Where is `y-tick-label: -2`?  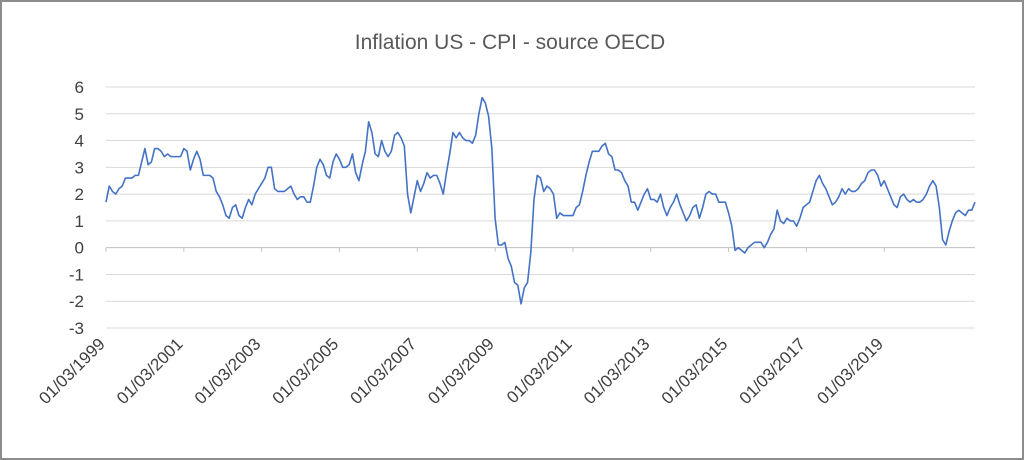 y-tick-label: -2 is located at coordinates (76, 301).